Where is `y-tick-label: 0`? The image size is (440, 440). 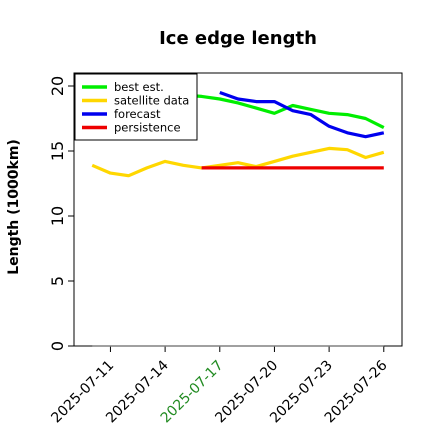
y-tick-label: 0 is located at coordinates (57, 346).